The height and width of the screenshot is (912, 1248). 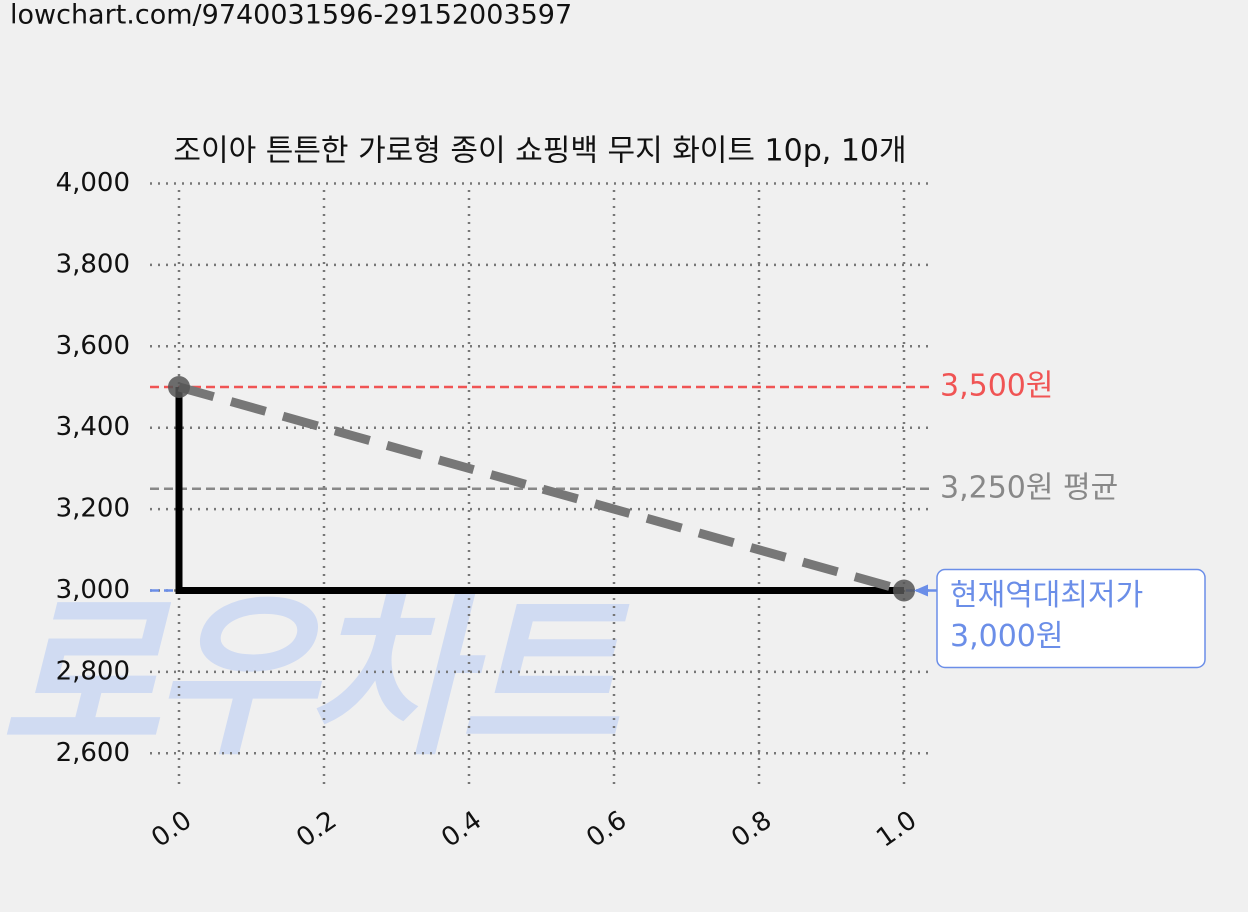 What do you see at coordinates (1071, 618) in the screenshot?
I see `annotation-box` at bounding box center [1071, 618].